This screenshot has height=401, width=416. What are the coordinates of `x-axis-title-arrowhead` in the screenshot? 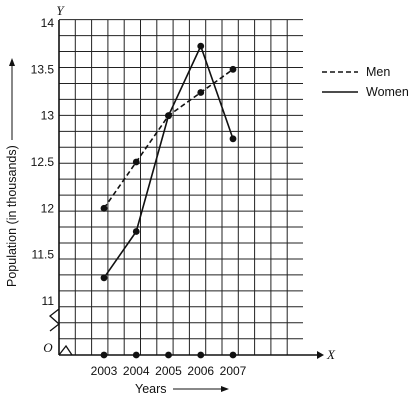 It's located at (225, 389).